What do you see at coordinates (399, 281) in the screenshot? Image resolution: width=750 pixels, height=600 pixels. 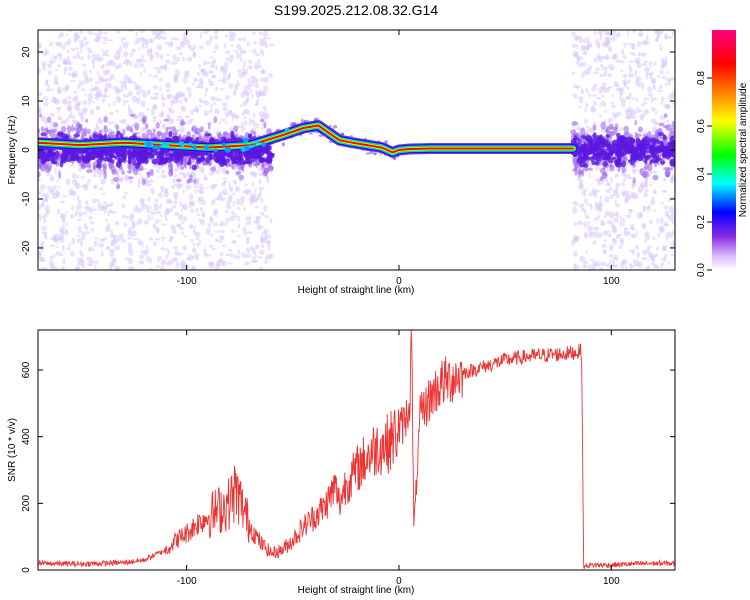 I see `spectrogram-xtick-label: 0` at bounding box center [399, 281].